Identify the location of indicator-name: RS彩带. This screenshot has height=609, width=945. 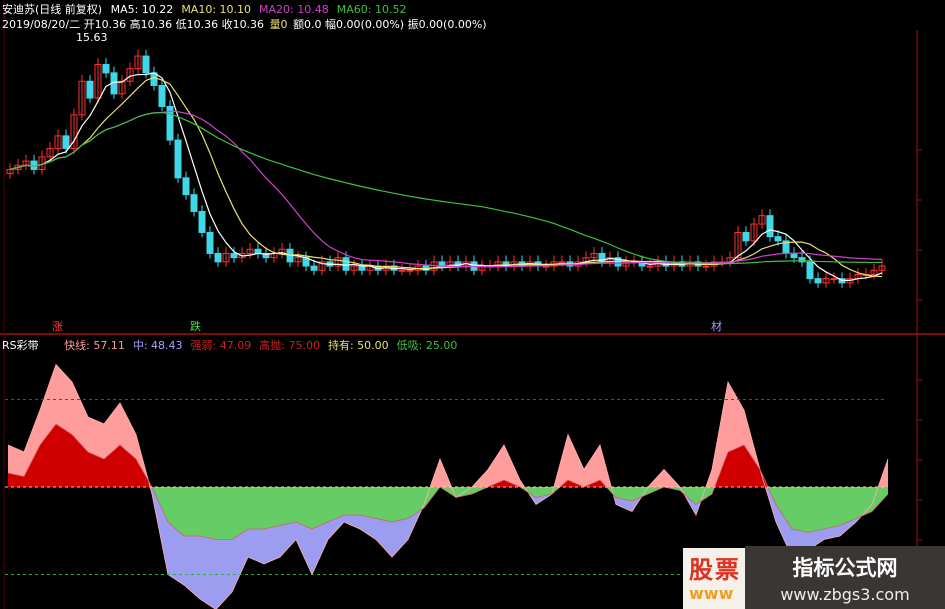
(20, 345).